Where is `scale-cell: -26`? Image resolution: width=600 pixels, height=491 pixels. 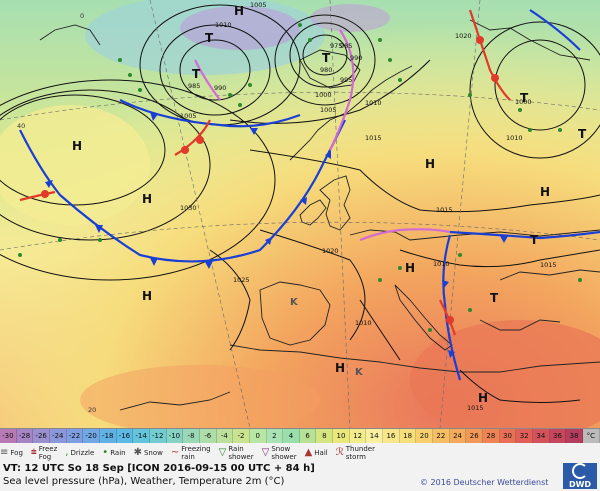
scale-cell: -26 is located at coordinates (41, 436).